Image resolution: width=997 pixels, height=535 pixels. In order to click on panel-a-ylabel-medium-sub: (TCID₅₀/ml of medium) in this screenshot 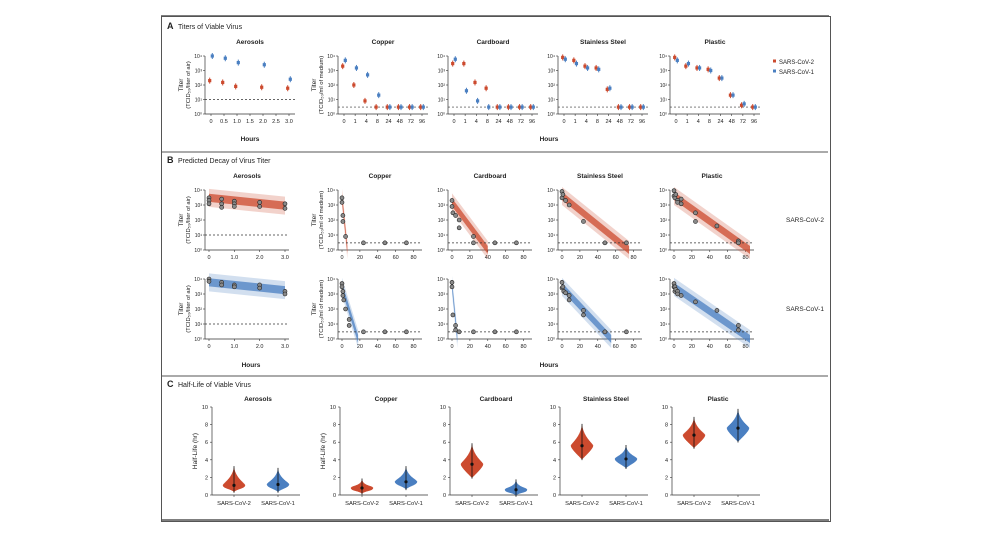, I will do `click(322, 85)`.